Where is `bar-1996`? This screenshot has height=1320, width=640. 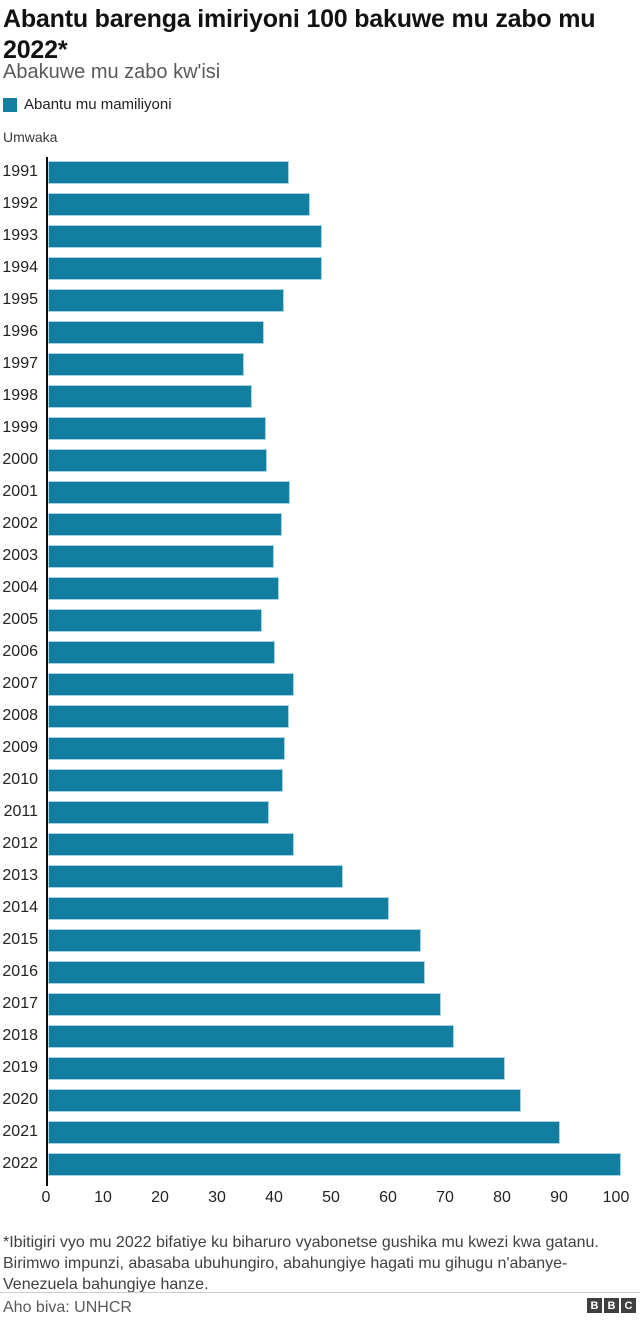
bar-1996 is located at coordinates (156, 332).